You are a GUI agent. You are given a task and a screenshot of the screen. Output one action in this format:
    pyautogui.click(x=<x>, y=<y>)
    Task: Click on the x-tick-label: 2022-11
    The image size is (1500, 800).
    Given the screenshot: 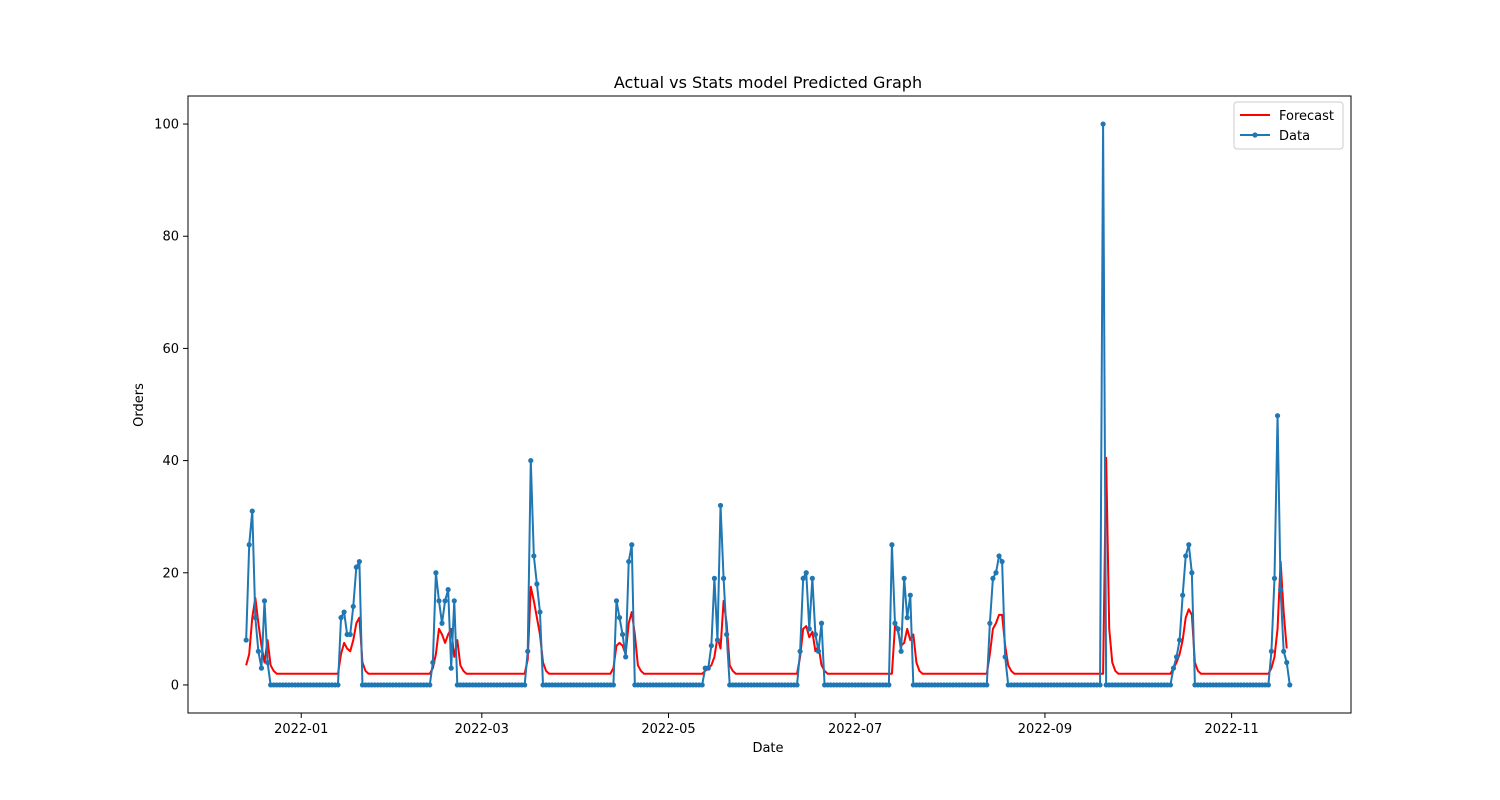 What is the action you would take?
    pyautogui.click(x=1231, y=729)
    